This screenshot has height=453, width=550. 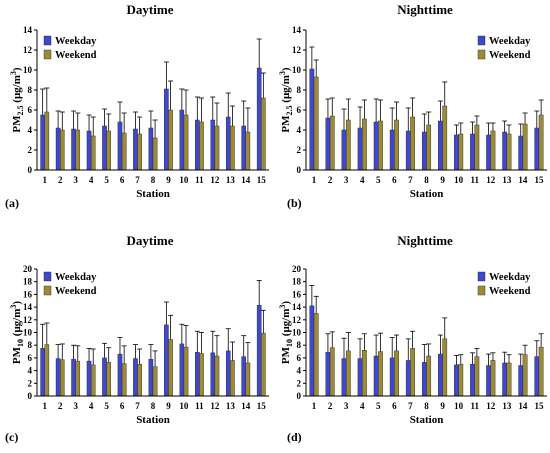 I want to click on y-tick-label: 16, so click(x=297, y=294).